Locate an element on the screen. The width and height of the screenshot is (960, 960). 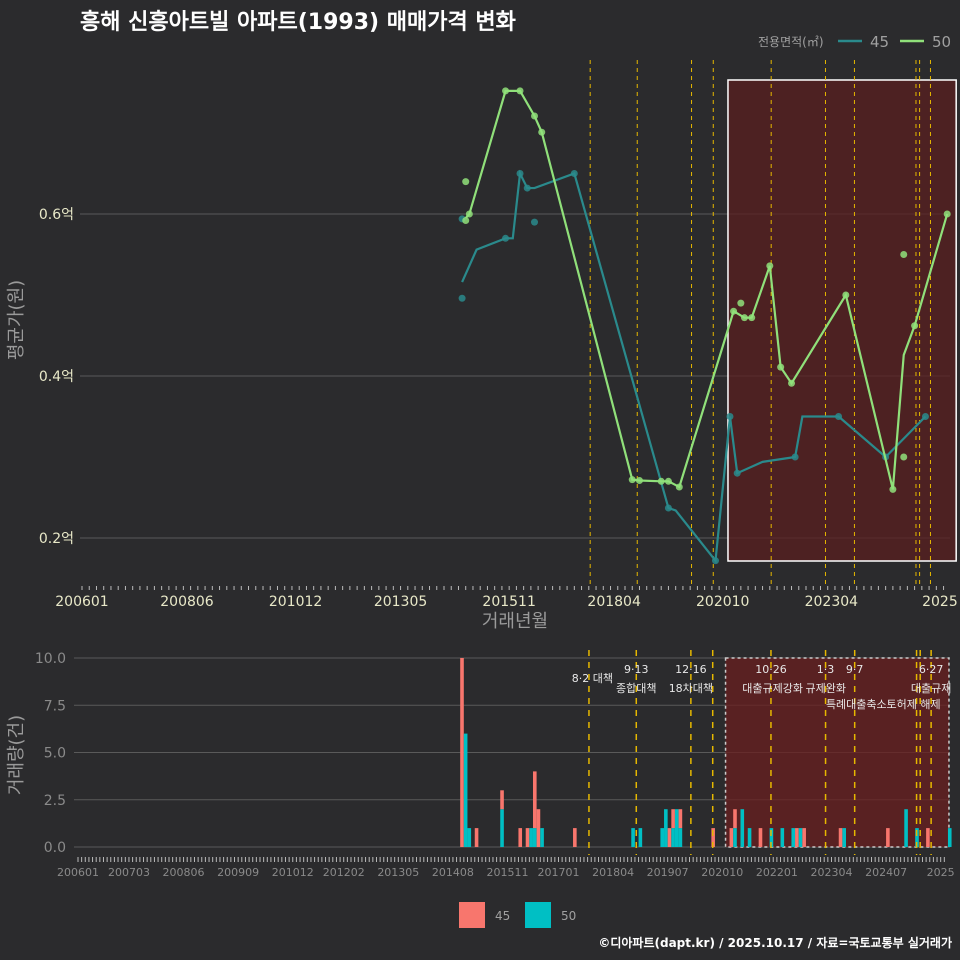
x-tick-label: 202010 is located at coordinates (722, 872).